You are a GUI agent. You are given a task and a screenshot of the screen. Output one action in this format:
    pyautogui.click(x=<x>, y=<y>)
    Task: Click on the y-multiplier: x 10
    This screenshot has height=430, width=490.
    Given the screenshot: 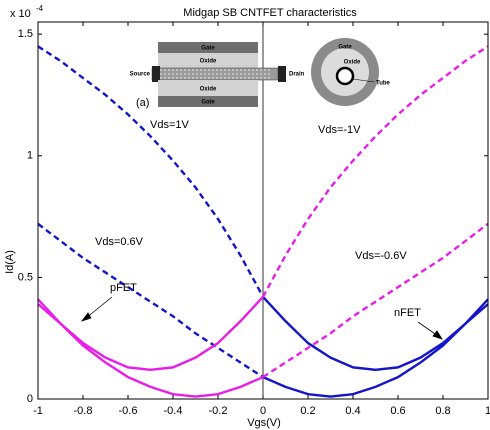 What is the action you would take?
    pyautogui.click(x=20, y=14)
    